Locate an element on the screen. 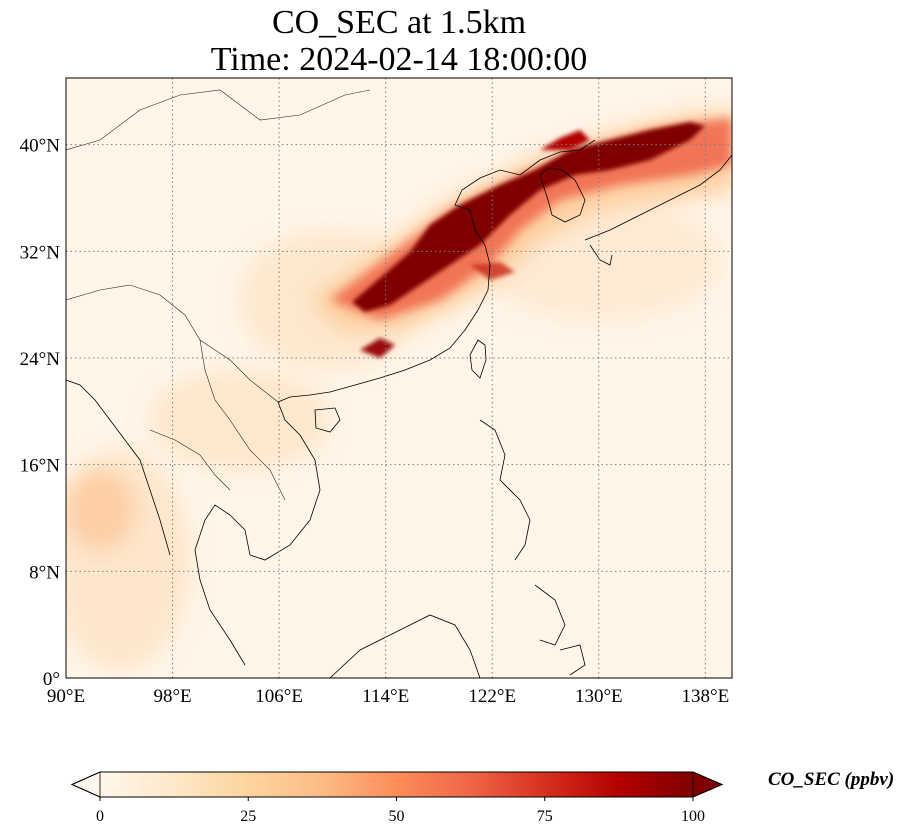 This screenshot has height=836, width=916. lon-tick-label: 90°E is located at coordinates (66, 696).